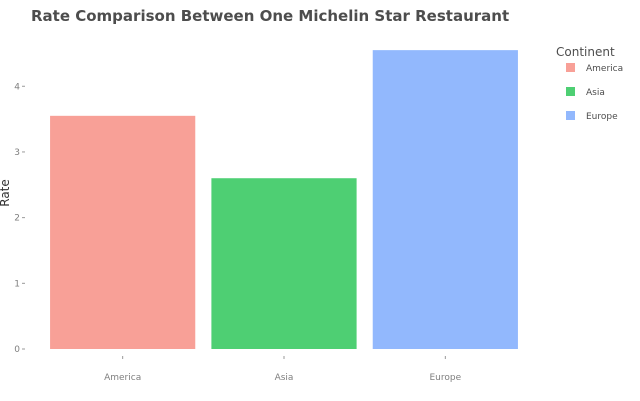  I want to click on legend-label-europe: Europe, so click(602, 117).